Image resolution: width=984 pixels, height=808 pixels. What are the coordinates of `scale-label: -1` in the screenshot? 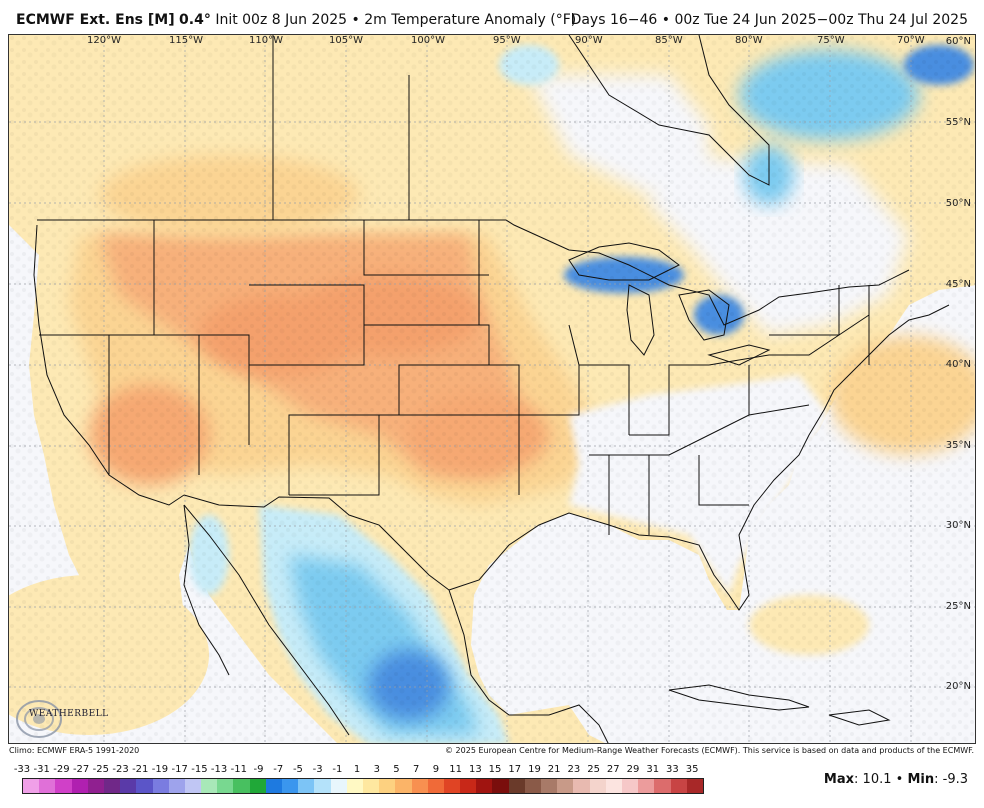 It's located at (337, 769).